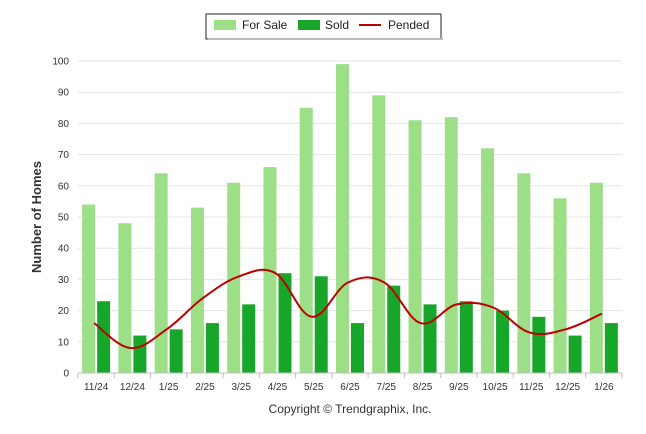 The height and width of the screenshot is (434, 646). What do you see at coordinates (169, 387) in the screenshot?
I see `x-tick-label: 1/25` at bounding box center [169, 387].